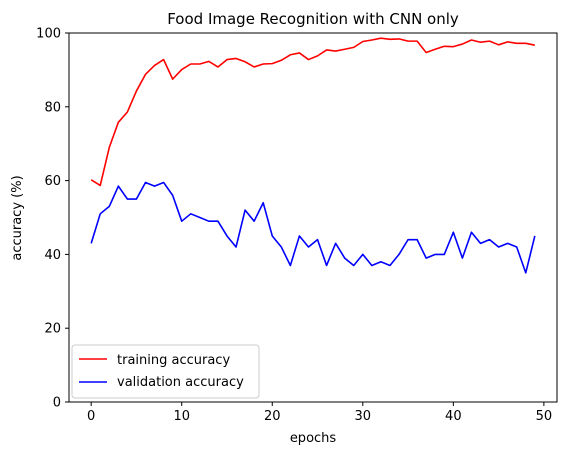 The height and width of the screenshot is (455, 571). Describe the element at coordinates (91, 416) in the screenshot. I see `x-tick-label: 0` at that location.